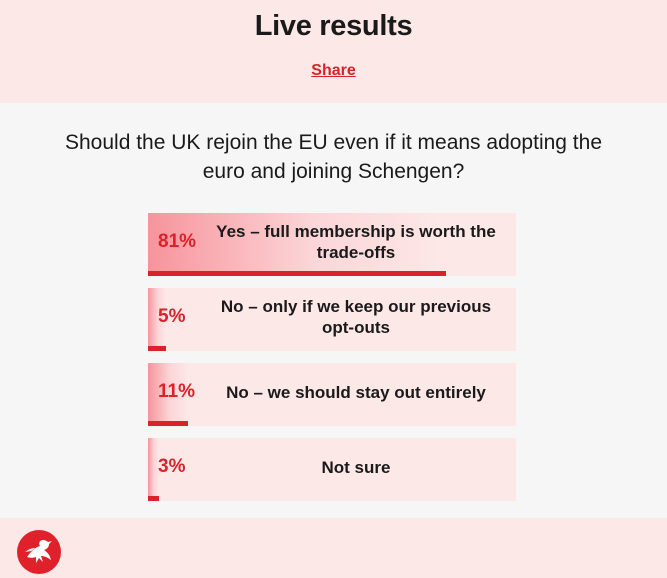 The height and width of the screenshot is (578, 667). What do you see at coordinates (176, 391) in the screenshot?
I see `result-percent: 11%` at bounding box center [176, 391].